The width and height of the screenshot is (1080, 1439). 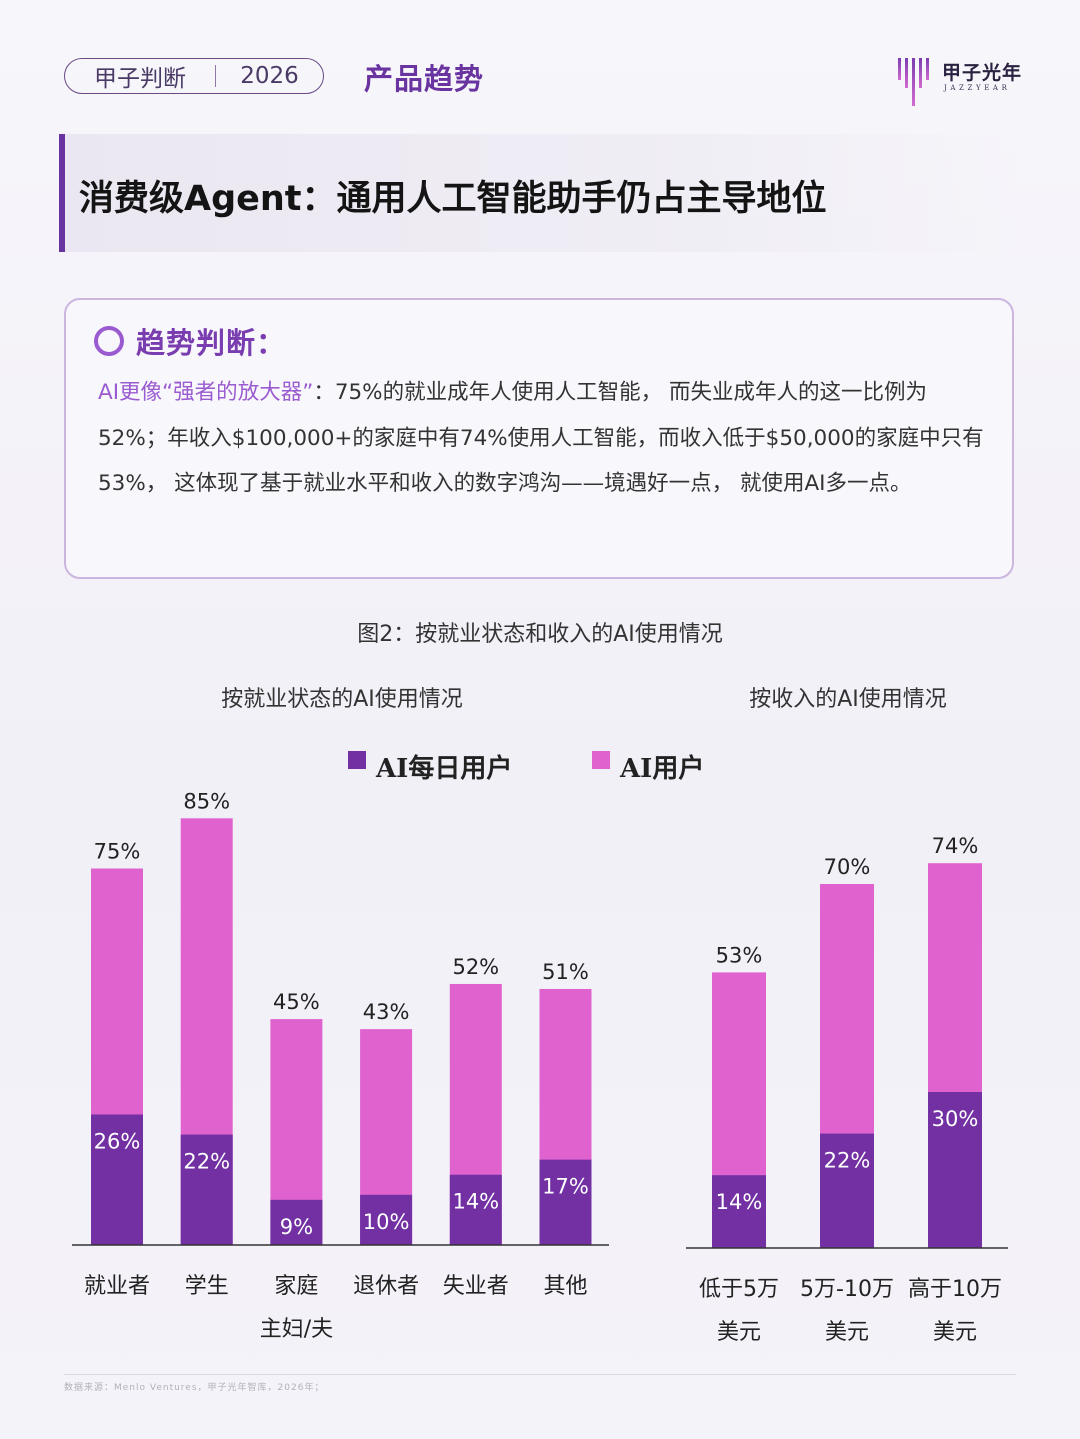 I want to click on employment-category-label: 主妇/夫, so click(x=296, y=1329).